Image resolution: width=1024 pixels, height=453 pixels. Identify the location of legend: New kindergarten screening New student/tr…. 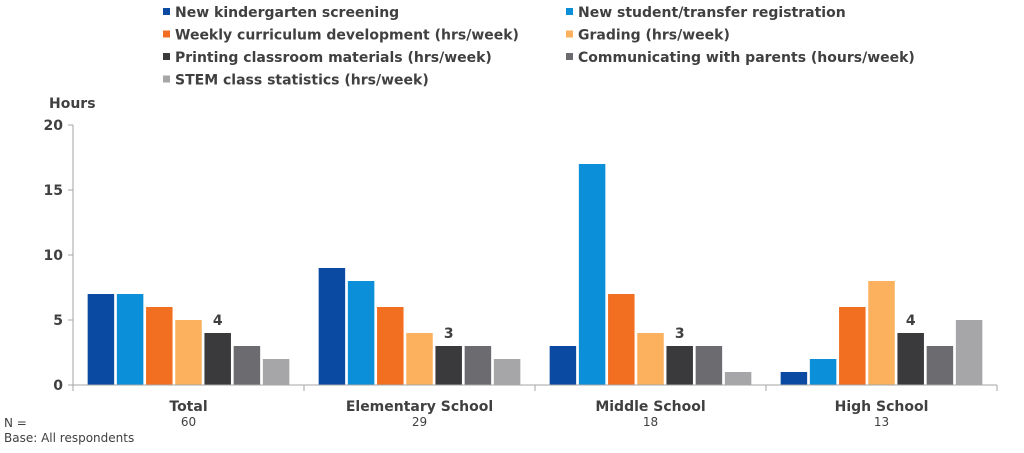
(539, 47).